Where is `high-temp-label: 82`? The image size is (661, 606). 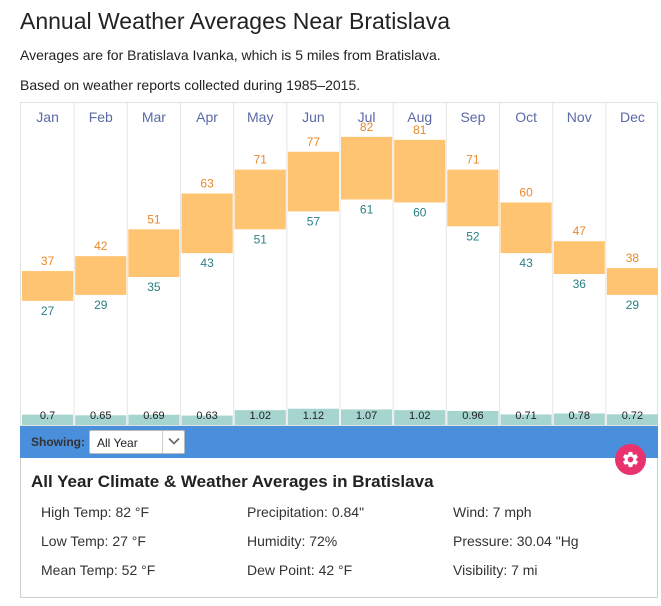
high-temp-label: 82 is located at coordinates (367, 127).